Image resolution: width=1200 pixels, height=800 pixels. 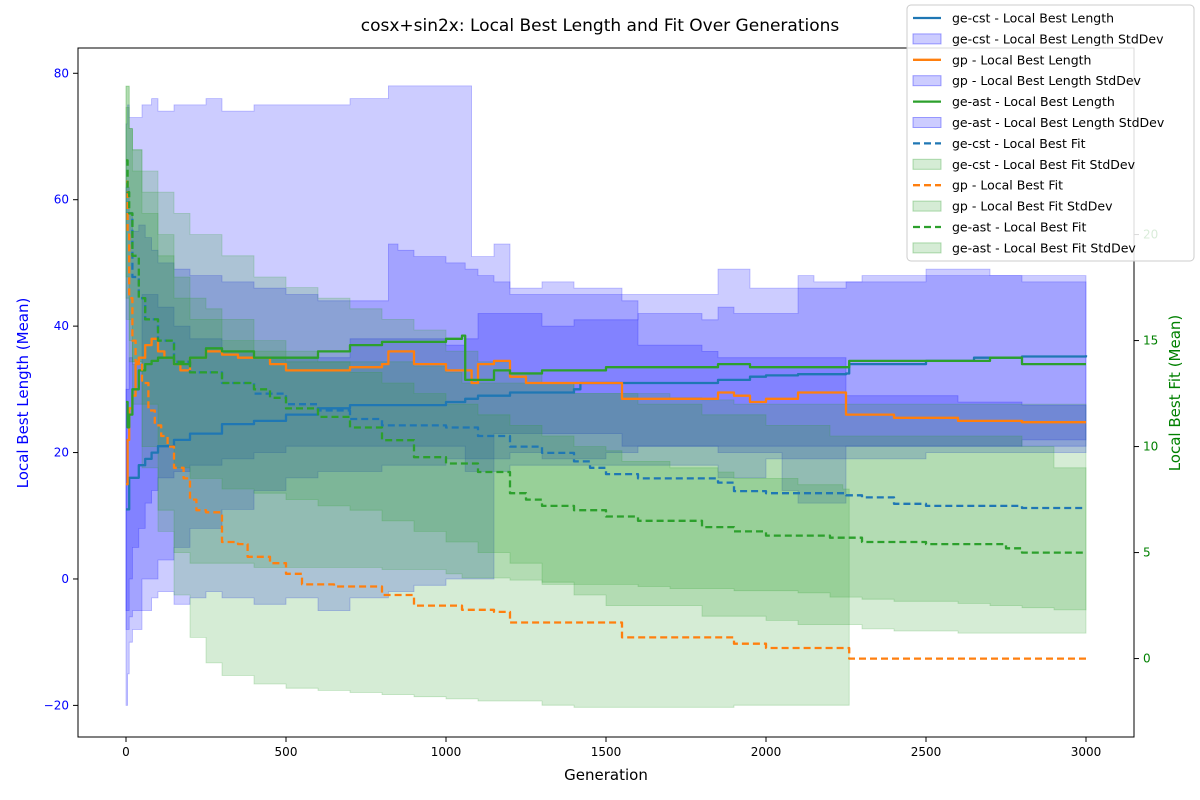 What do you see at coordinates (1058, 38) in the screenshot?
I see `legend-label: ge-cst - Local Best Length StdDev` at bounding box center [1058, 38].